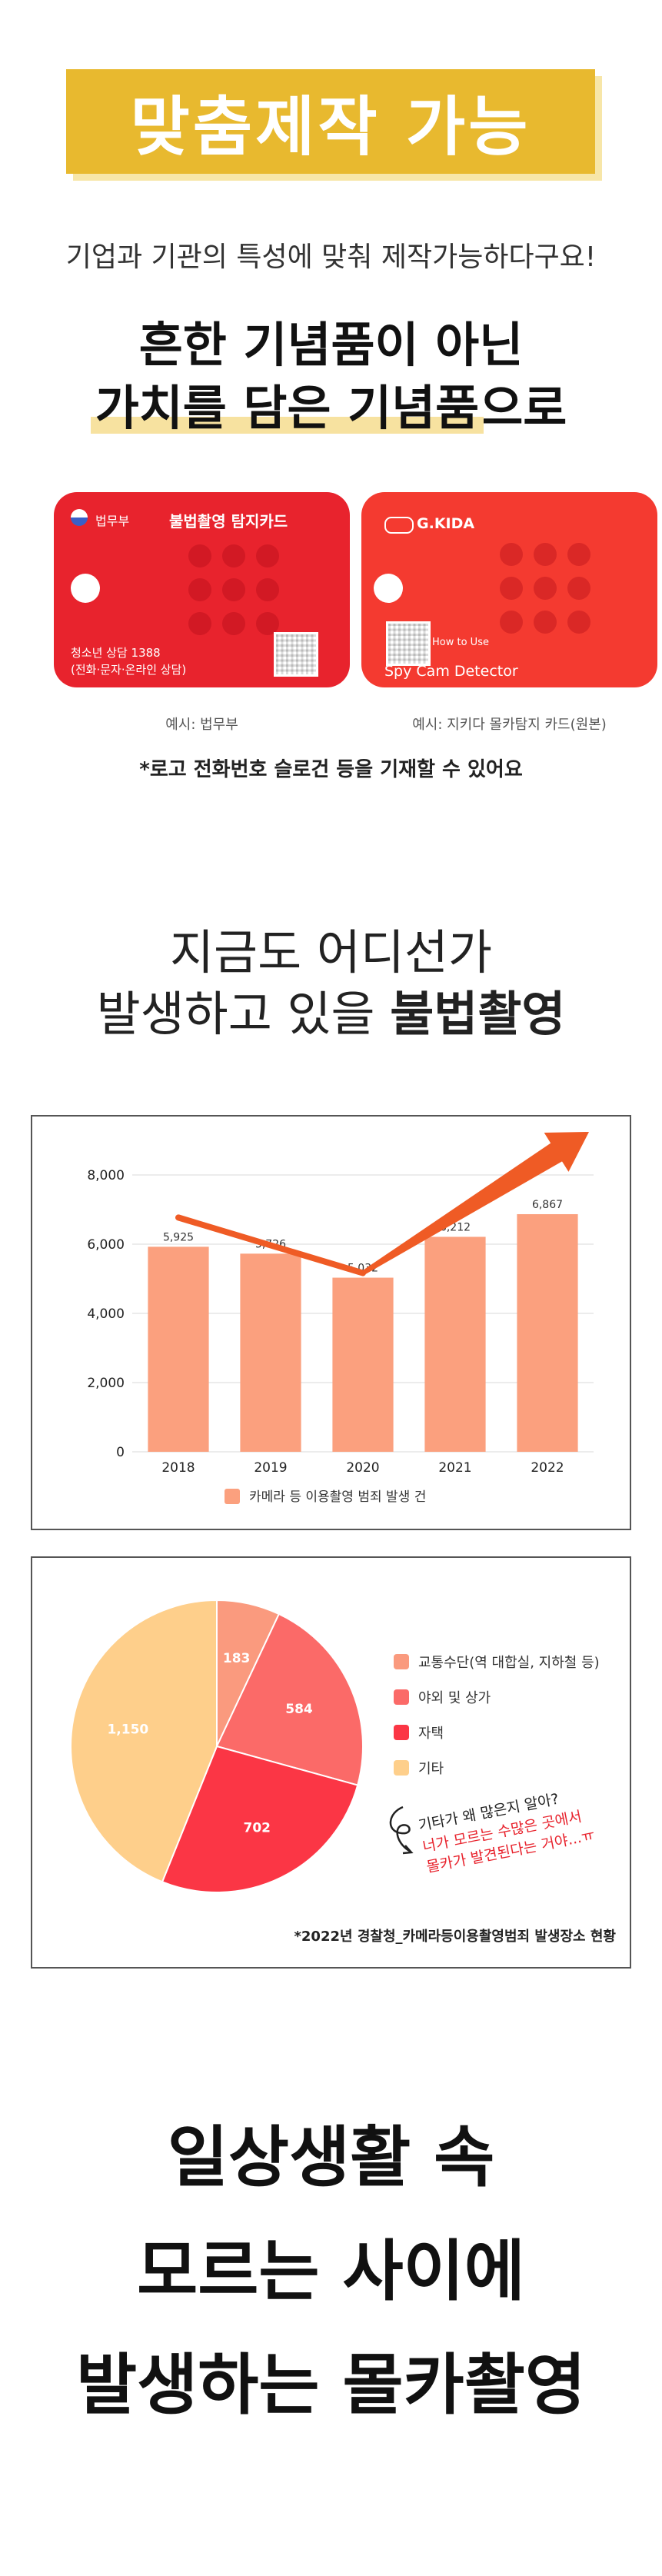  I want to click on card-footer-line-2: (전화·문자·온라인 상담), so click(129, 670).